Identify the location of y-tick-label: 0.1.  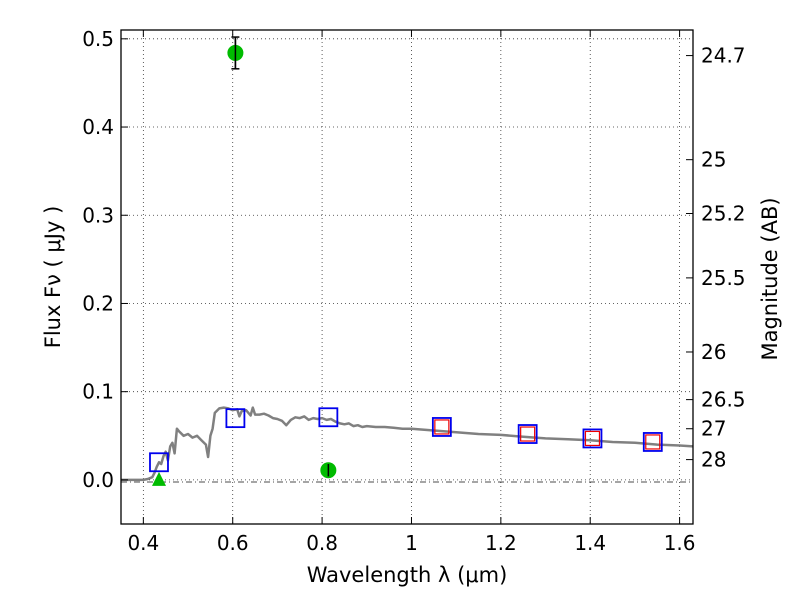
(98, 392).